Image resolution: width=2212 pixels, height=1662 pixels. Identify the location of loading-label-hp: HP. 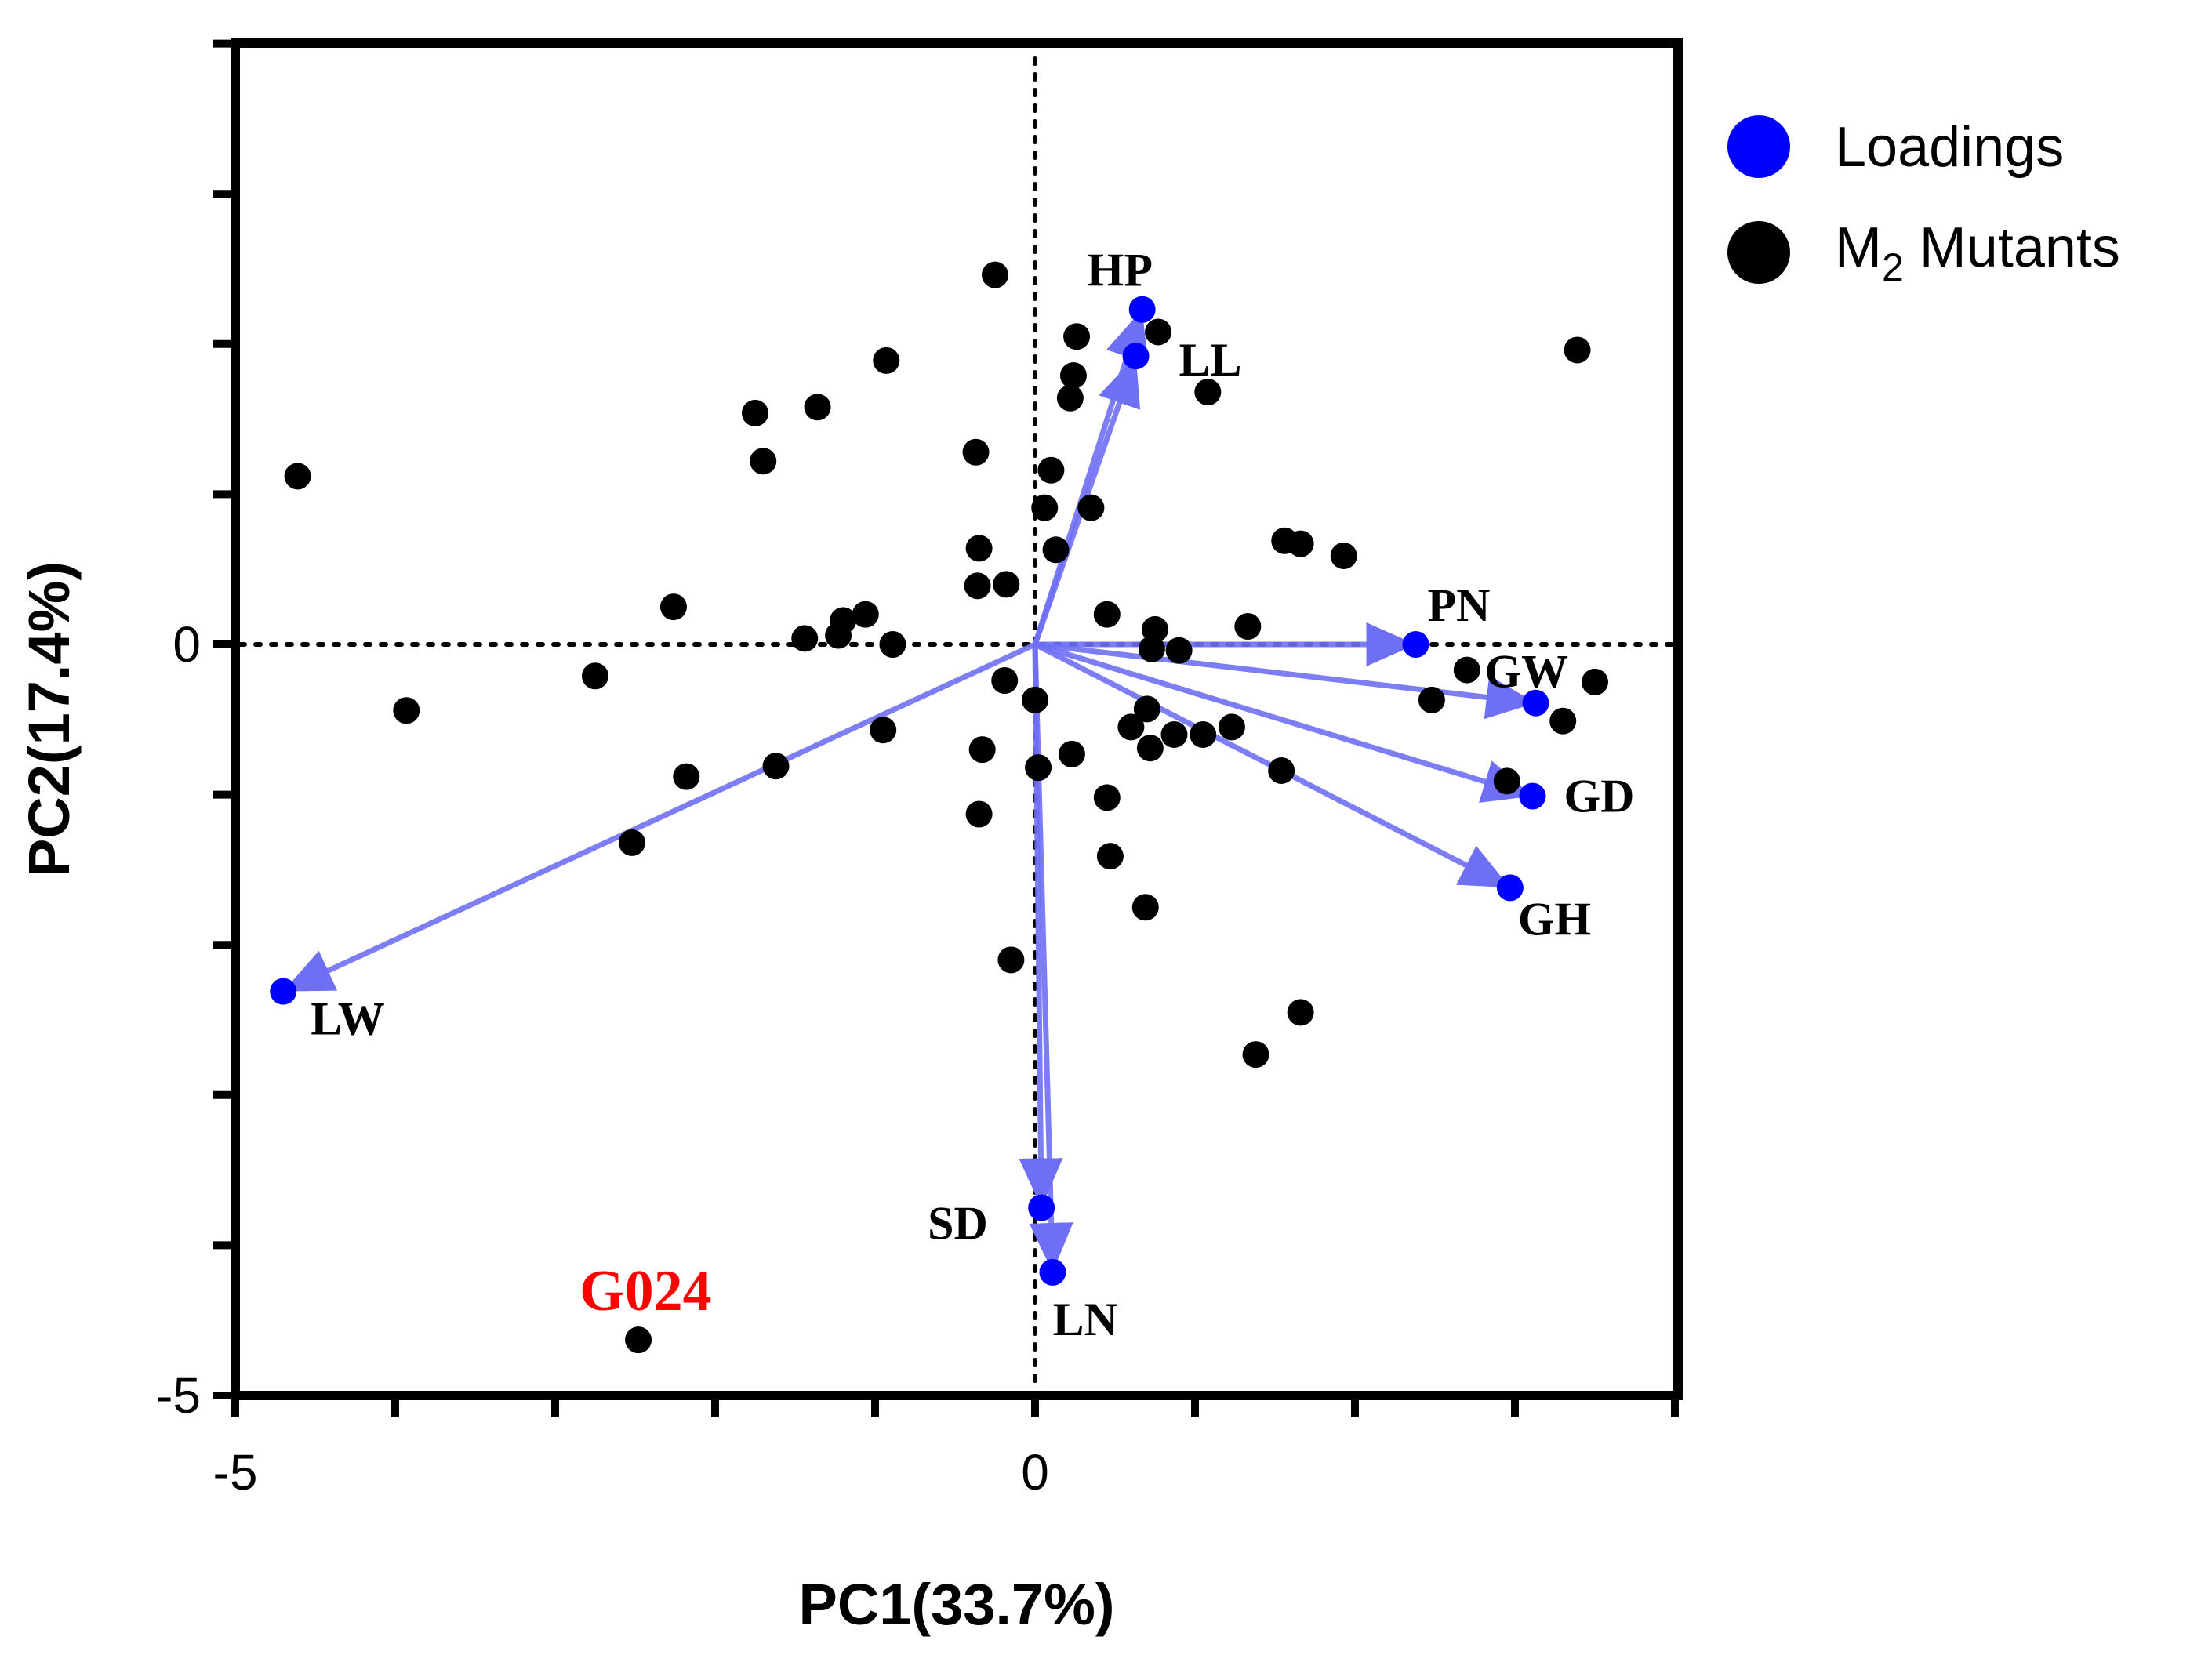
(1120, 270).